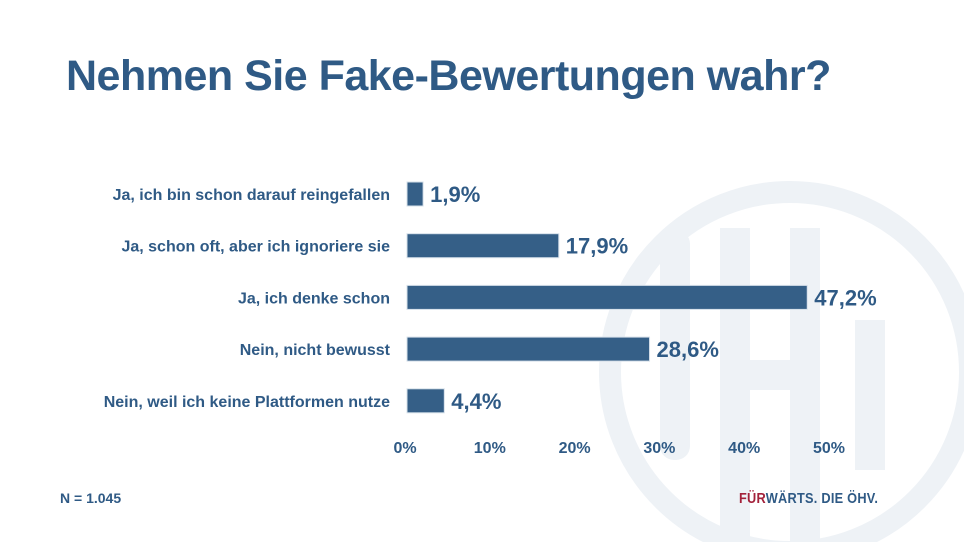 The height and width of the screenshot is (542, 964). Describe the element at coordinates (659, 448) in the screenshot. I see `x-tick-label: 30%` at that location.